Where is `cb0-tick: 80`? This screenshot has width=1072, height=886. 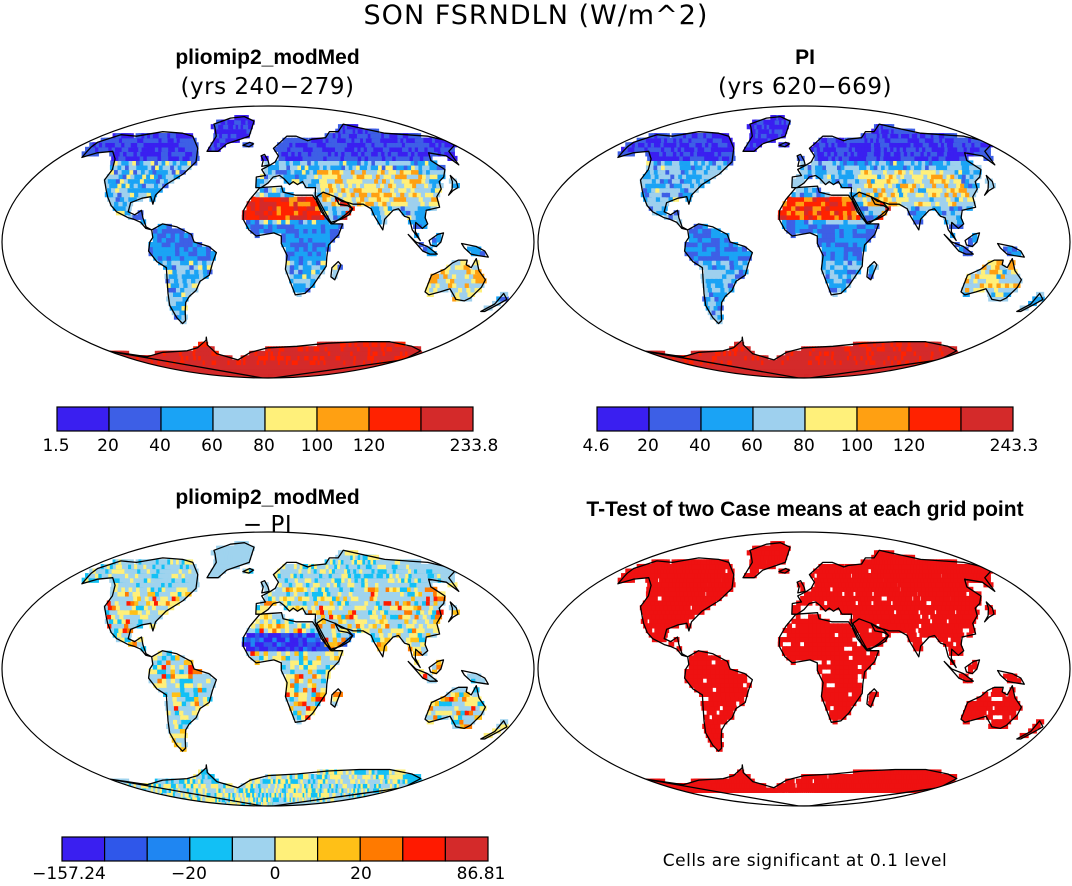 cb0-tick: 80 is located at coordinates (264, 446).